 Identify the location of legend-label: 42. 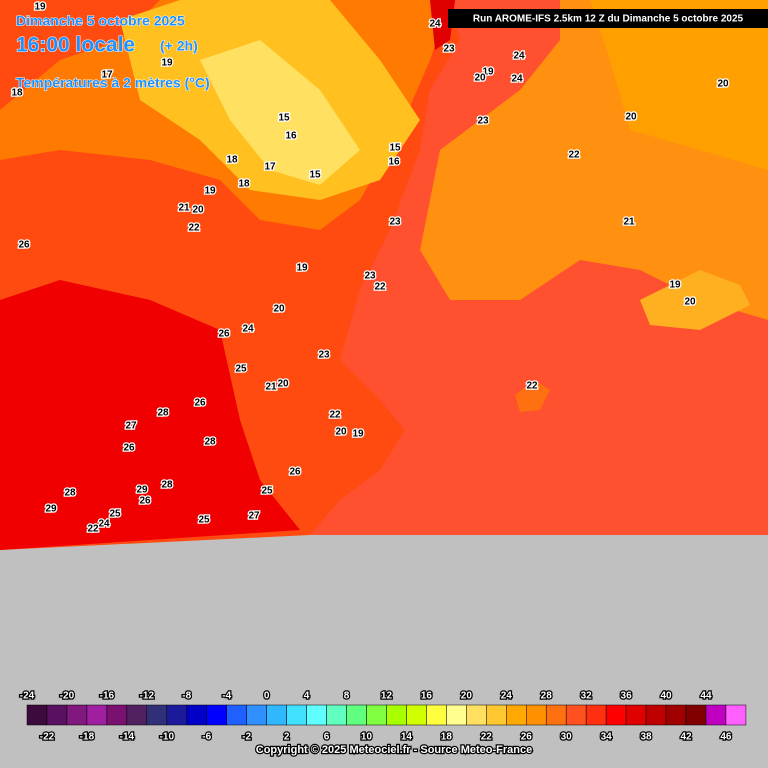
(686, 737).